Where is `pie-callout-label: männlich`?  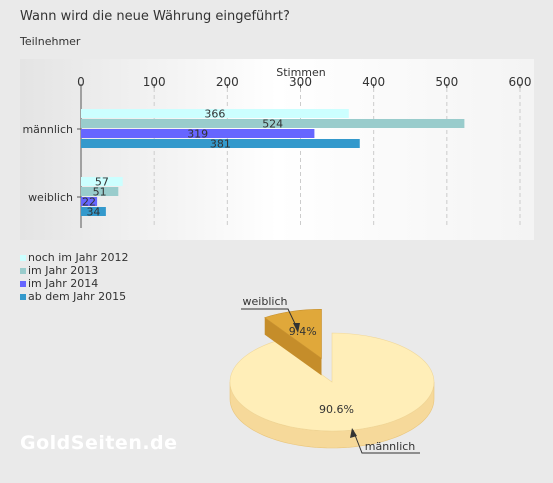
pie-callout-label: männlich is located at coordinates (390, 446).